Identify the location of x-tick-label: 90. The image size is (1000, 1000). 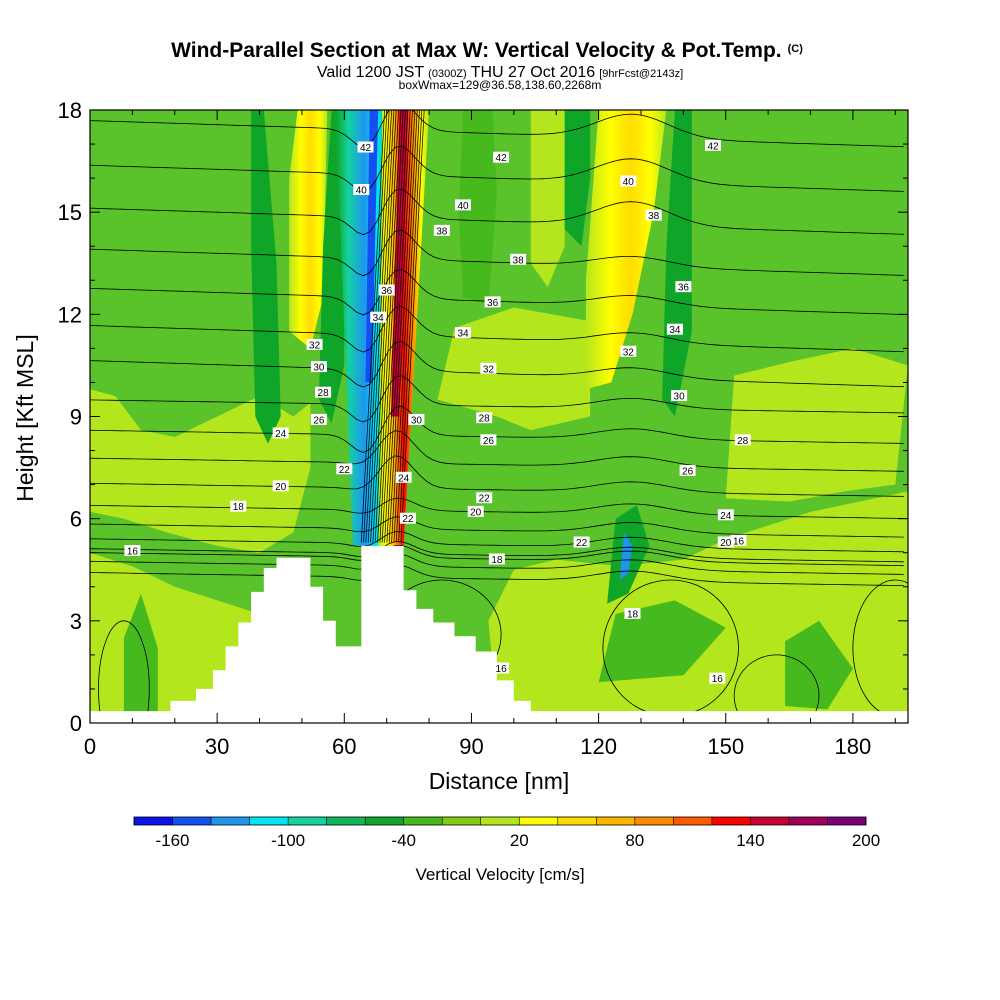
(471, 746).